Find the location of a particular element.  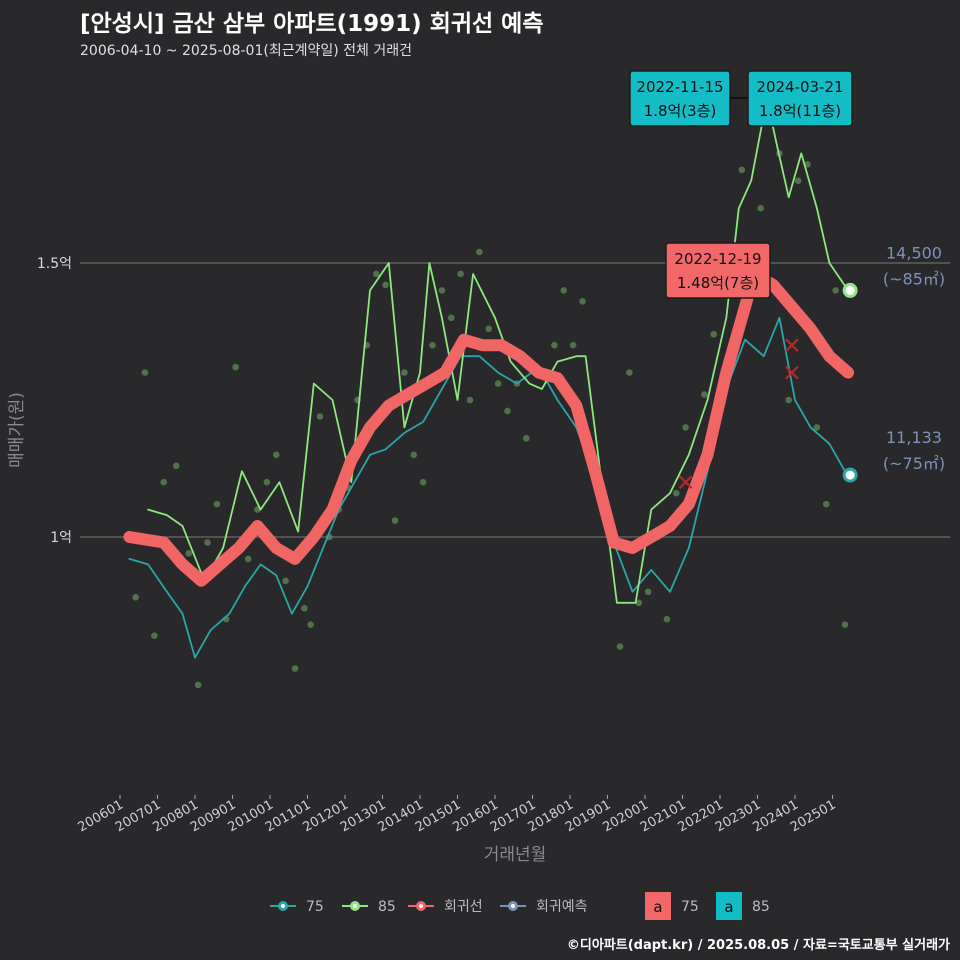

end-value-label: 11,133 is located at coordinates (914, 437).